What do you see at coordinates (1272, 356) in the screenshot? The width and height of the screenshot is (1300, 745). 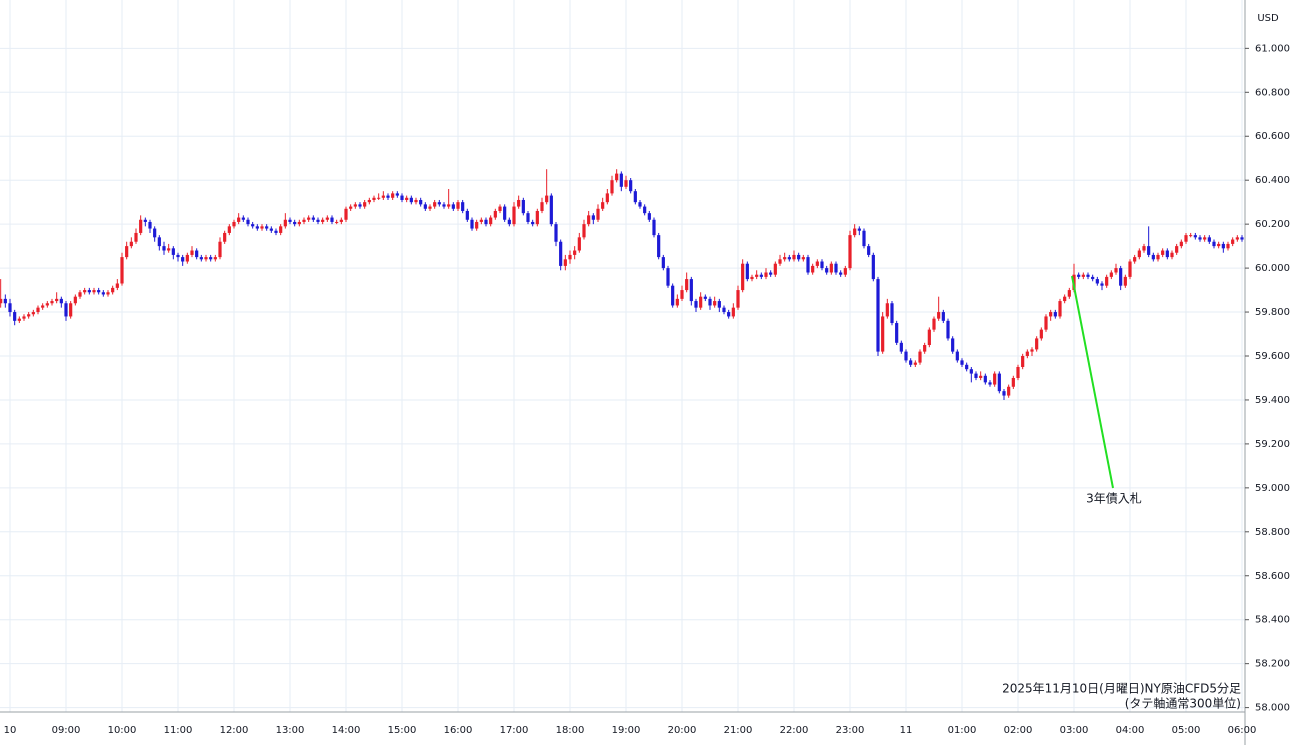 I see `y-tick-label: 59.600` at bounding box center [1272, 356].